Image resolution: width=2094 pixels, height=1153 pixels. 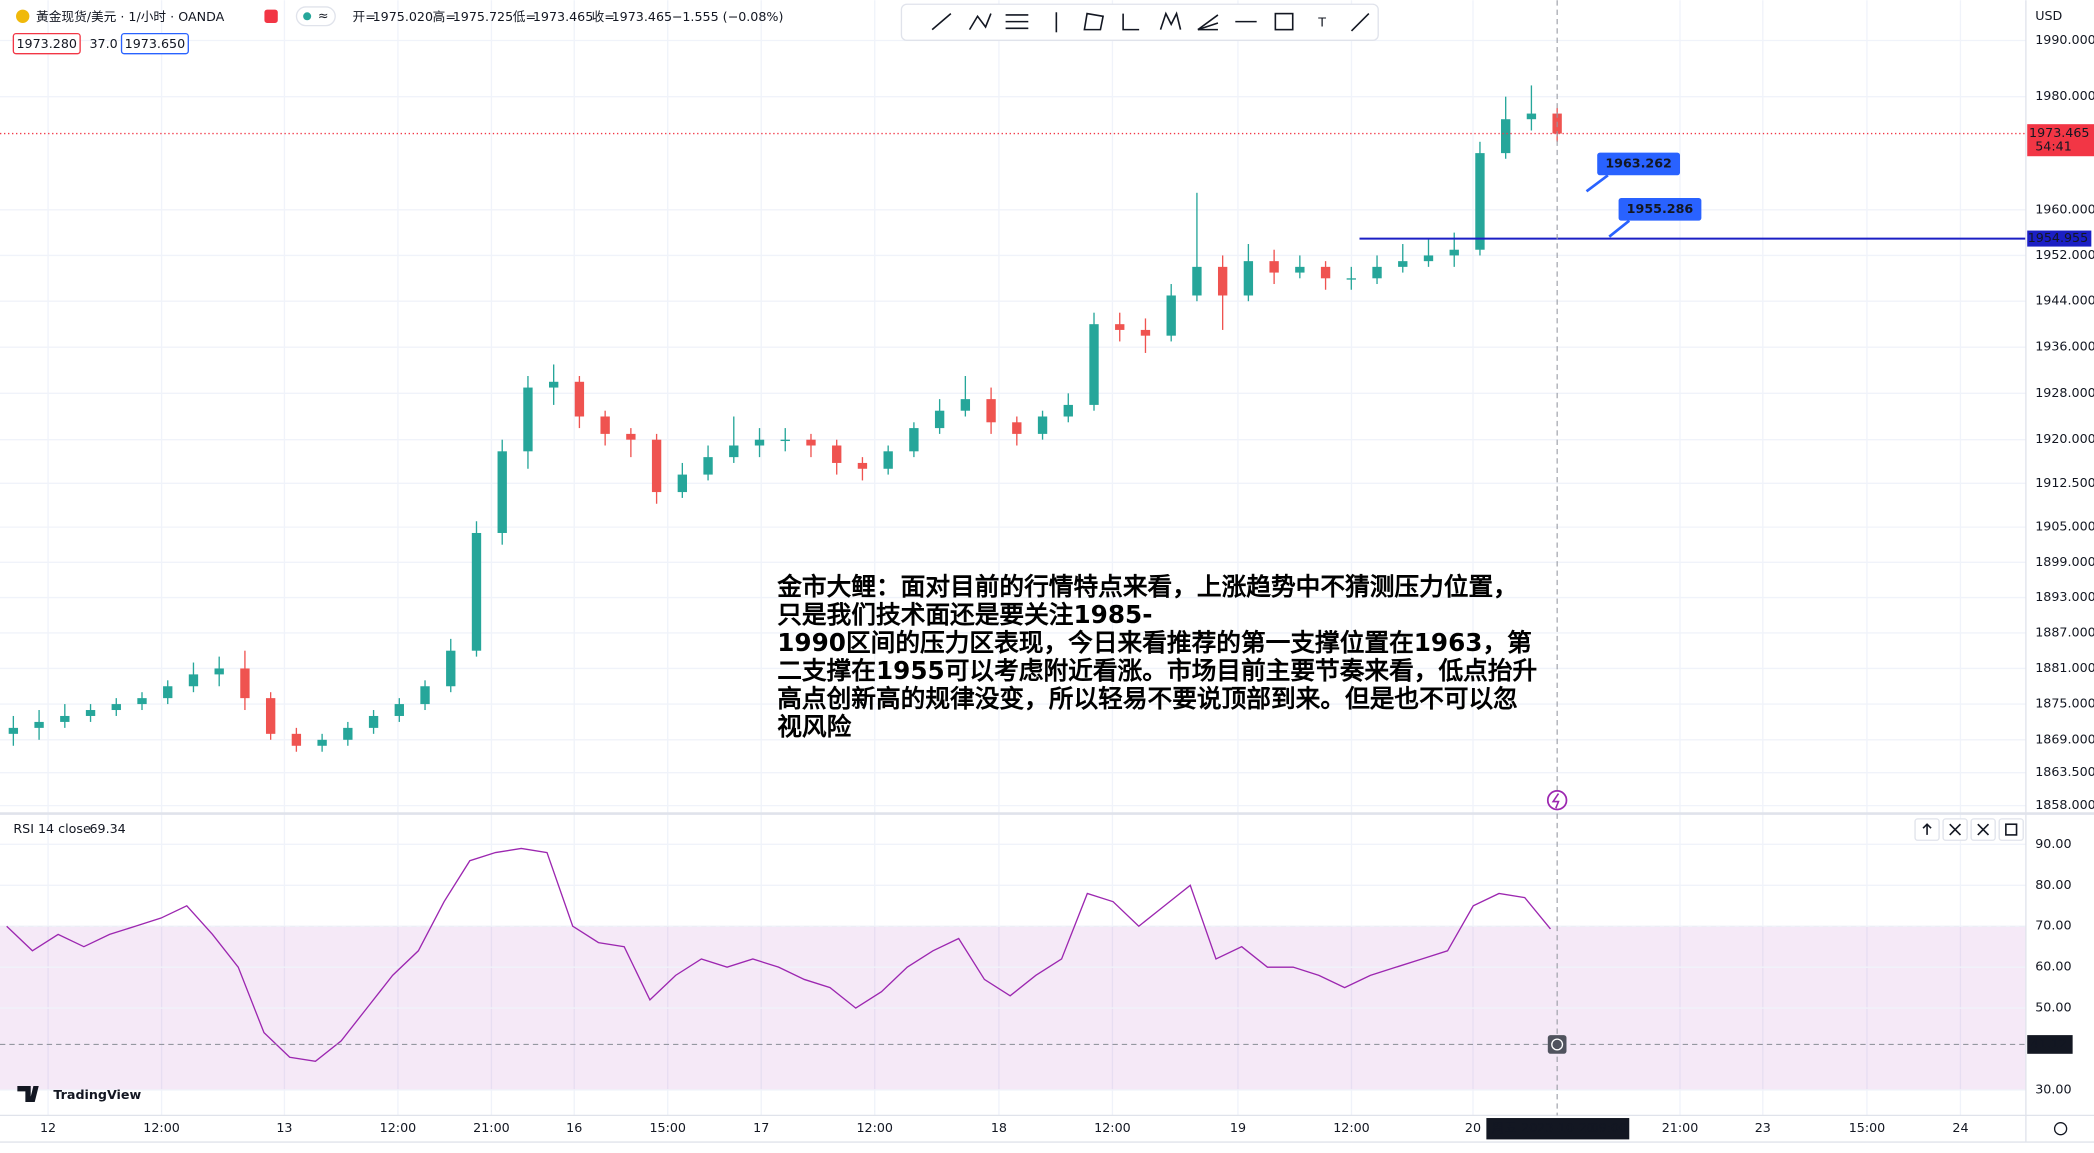 What do you see at coordinates (2064, 39) in the screenshot?
I see `y-tick-label: 1990.000` at bounding box center [2064, 39].